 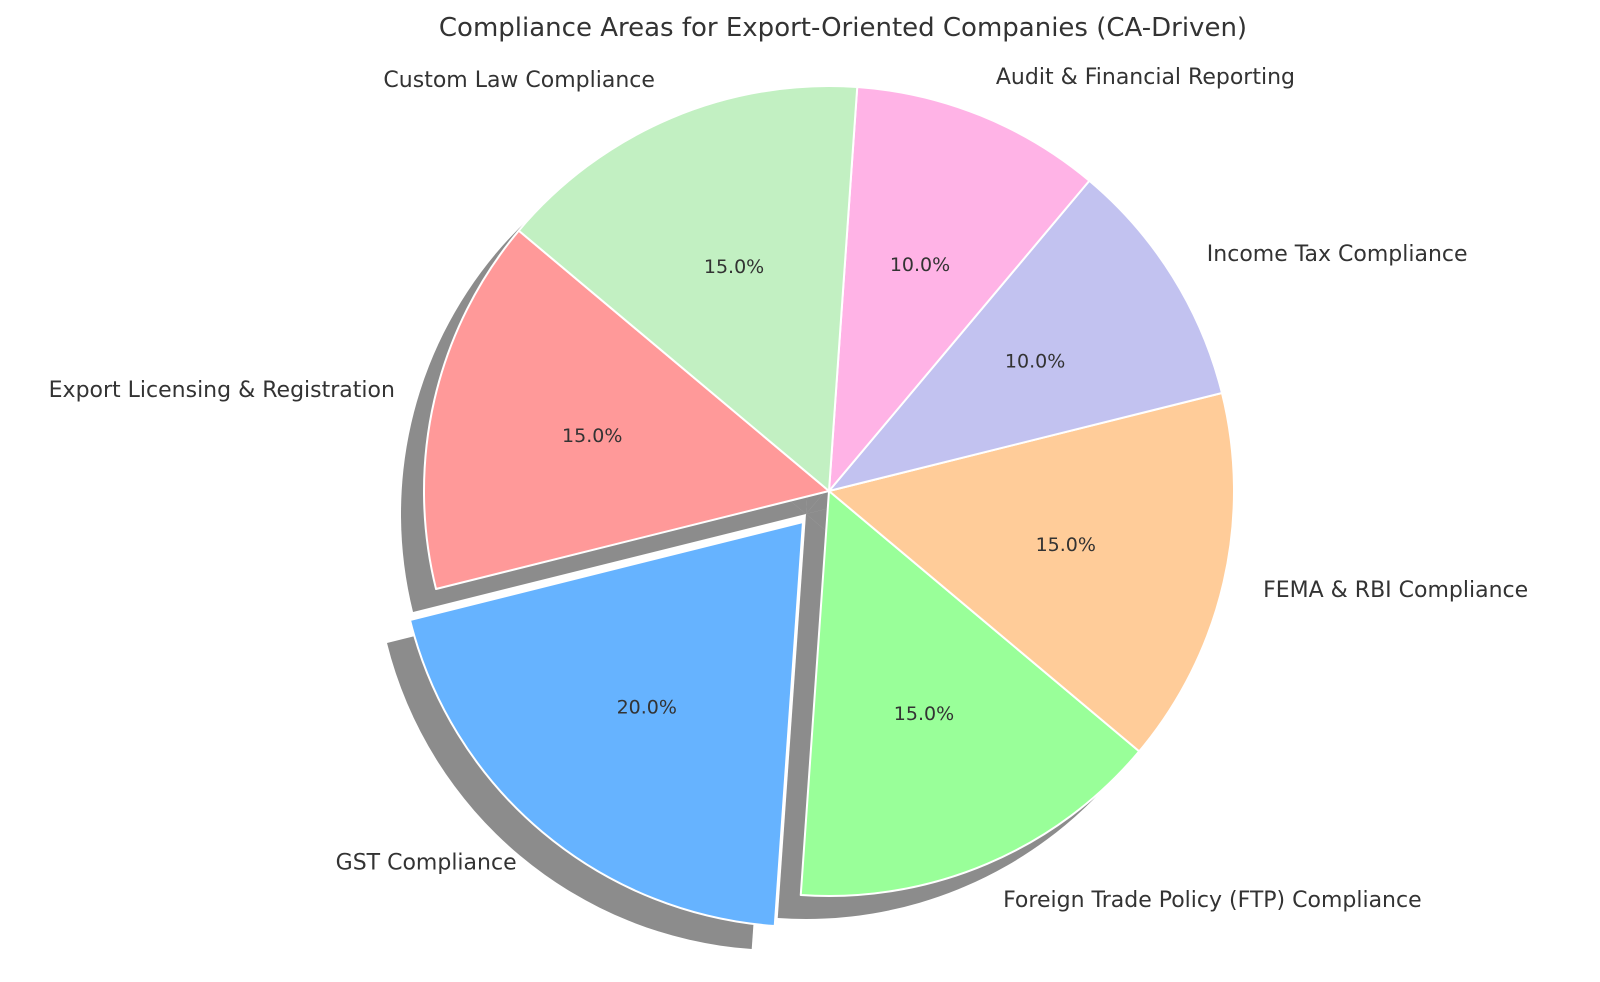 I want to click on pie-slice-foreign-trade-policy-ftp-compliance, so click(x=970, y=693).